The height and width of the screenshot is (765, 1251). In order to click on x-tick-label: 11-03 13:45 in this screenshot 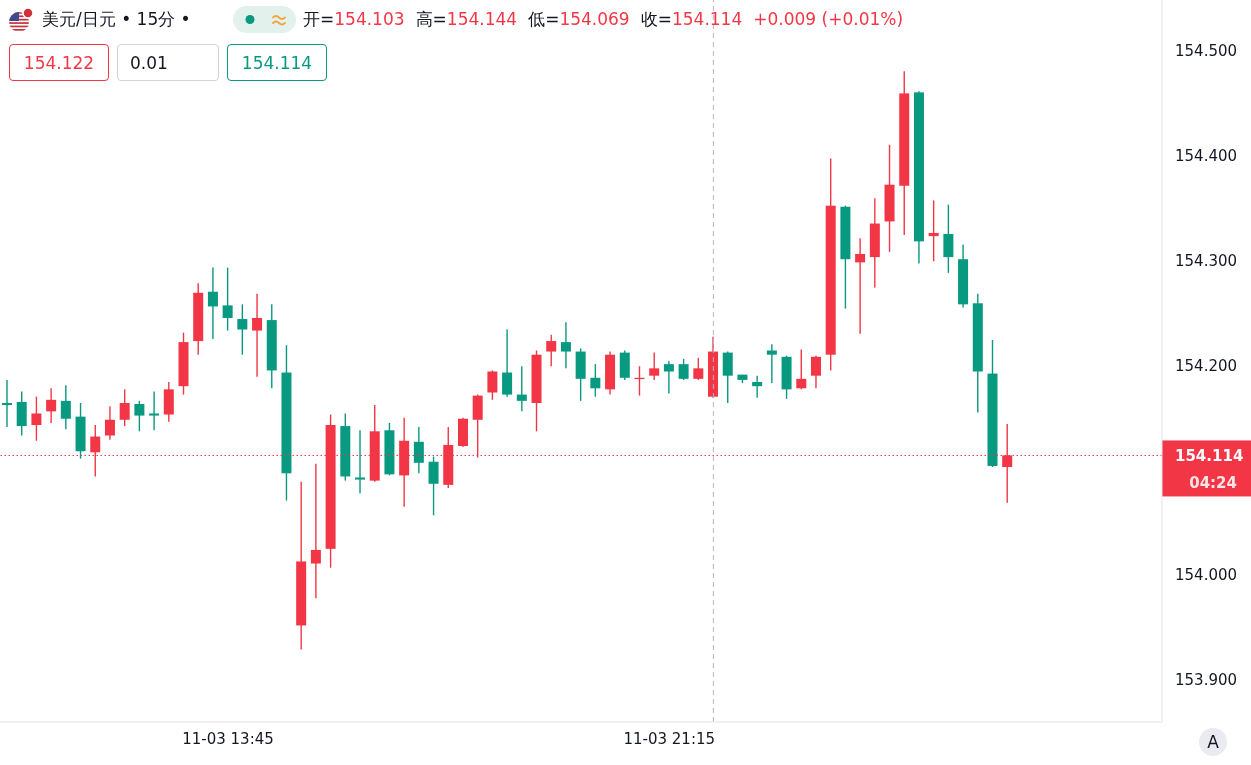, I will do `click(228, 738)`.